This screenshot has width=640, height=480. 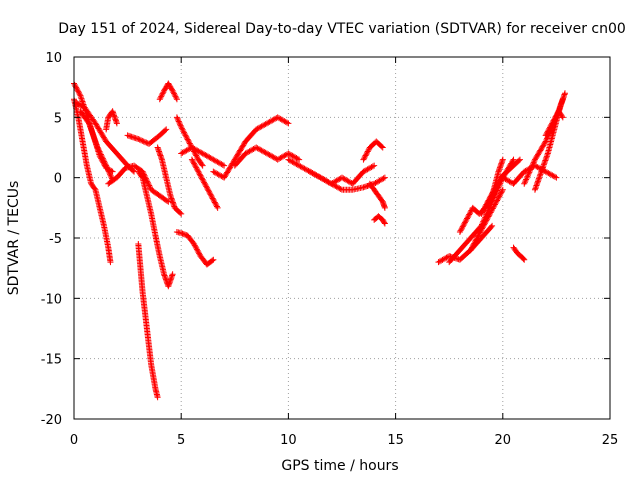 What do you see at coordinates (51, 360) in the screenshot?
I see `y-tick-label: -15` at bounding box center [51, 360].